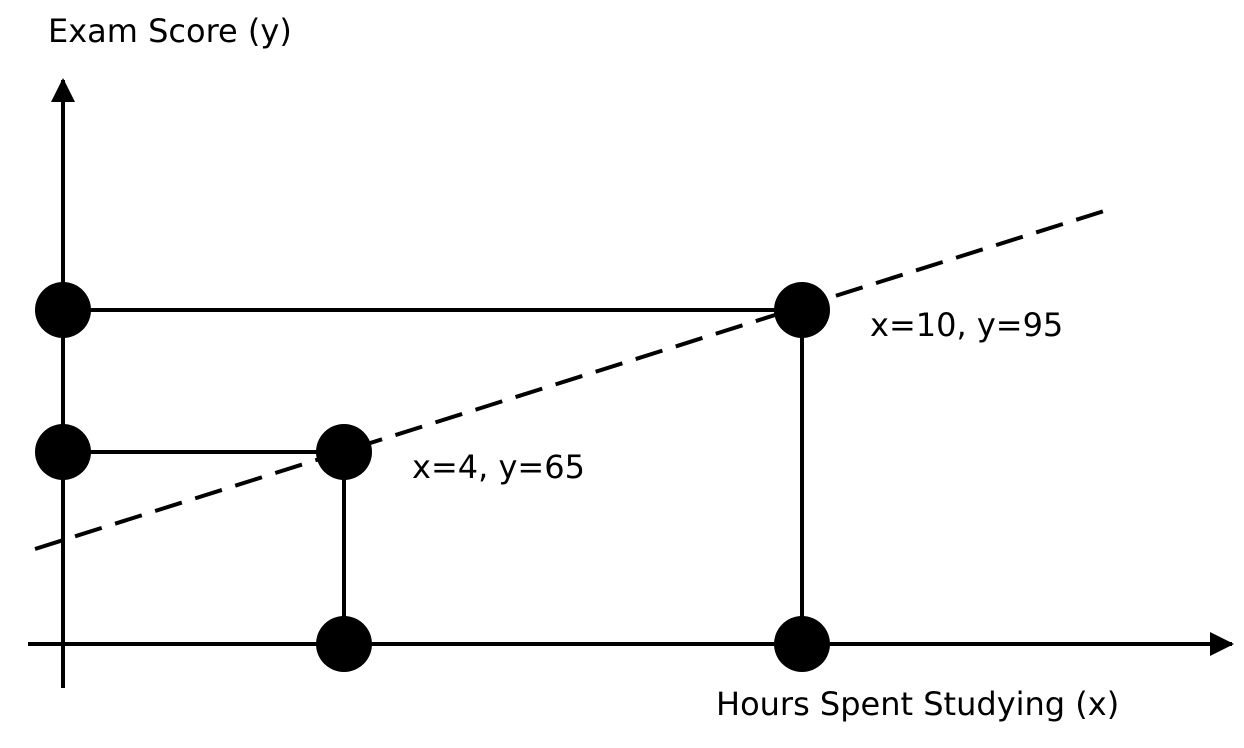 The height and width of the screenshot is (748, 1244). I want to click on point-label-x4: x=4, y=65, so click(498, 467).